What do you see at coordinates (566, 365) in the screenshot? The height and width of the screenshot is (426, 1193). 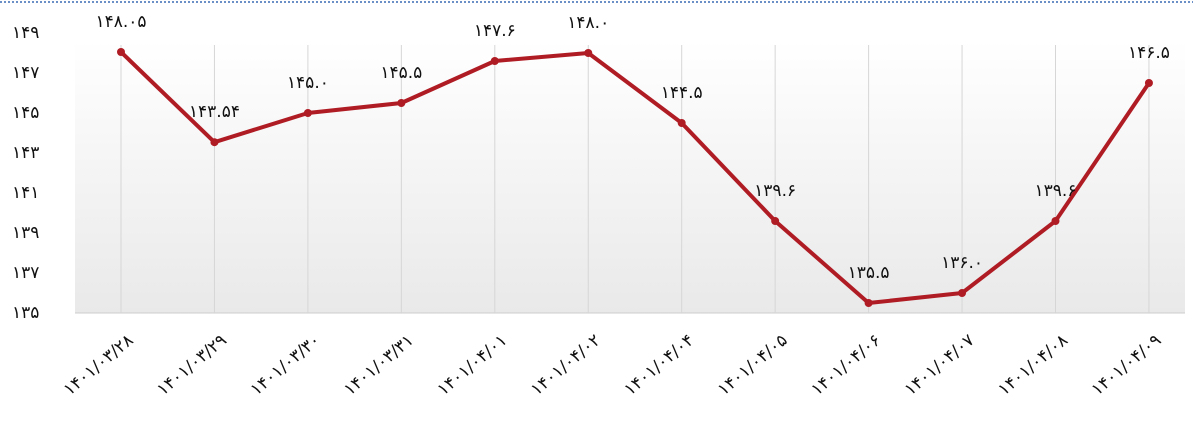 I see `x-tick-label: ۱۴۰۱/۰۴/۰۲` at bounding box center [566, 365].